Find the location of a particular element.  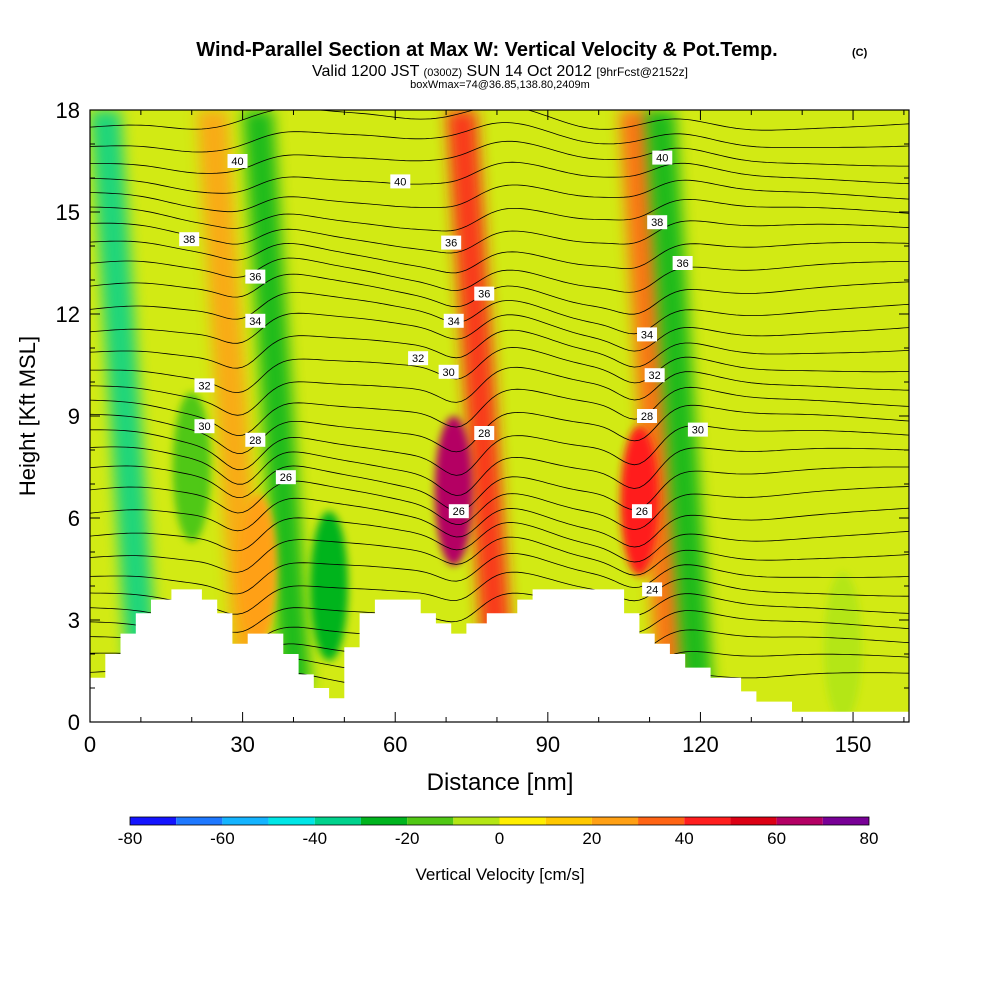

colorbar-tick-label: 20 is located at coordinates (591, 838).